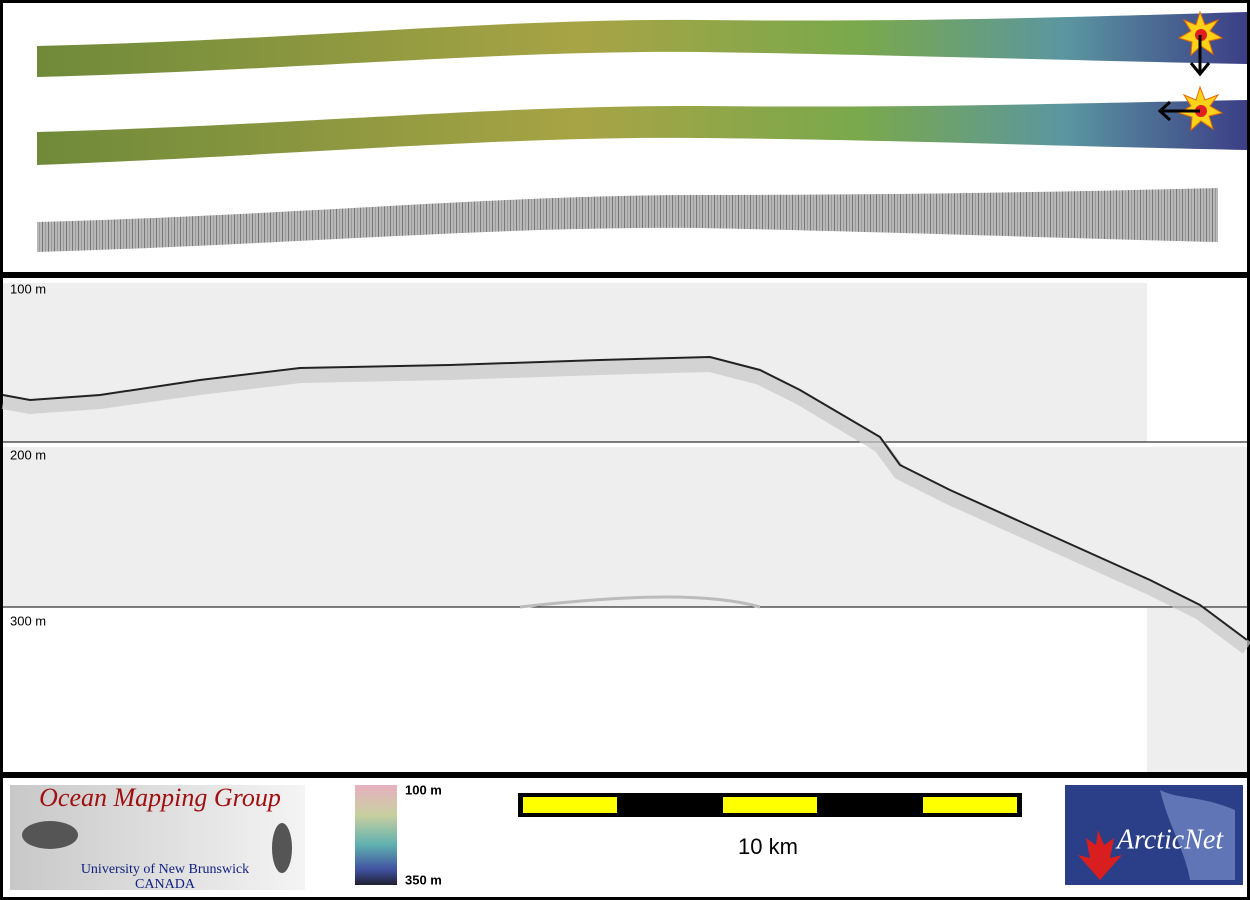 The width and height of the screenshot is (1250, 900). I want to click on depth-label: 100 m, so click(28, 288).